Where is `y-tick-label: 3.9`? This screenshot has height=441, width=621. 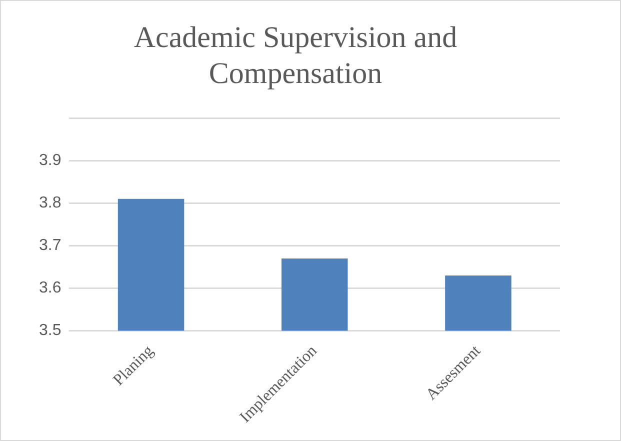
y-tick-label: 3.9 is located at coordinates (50, 160).